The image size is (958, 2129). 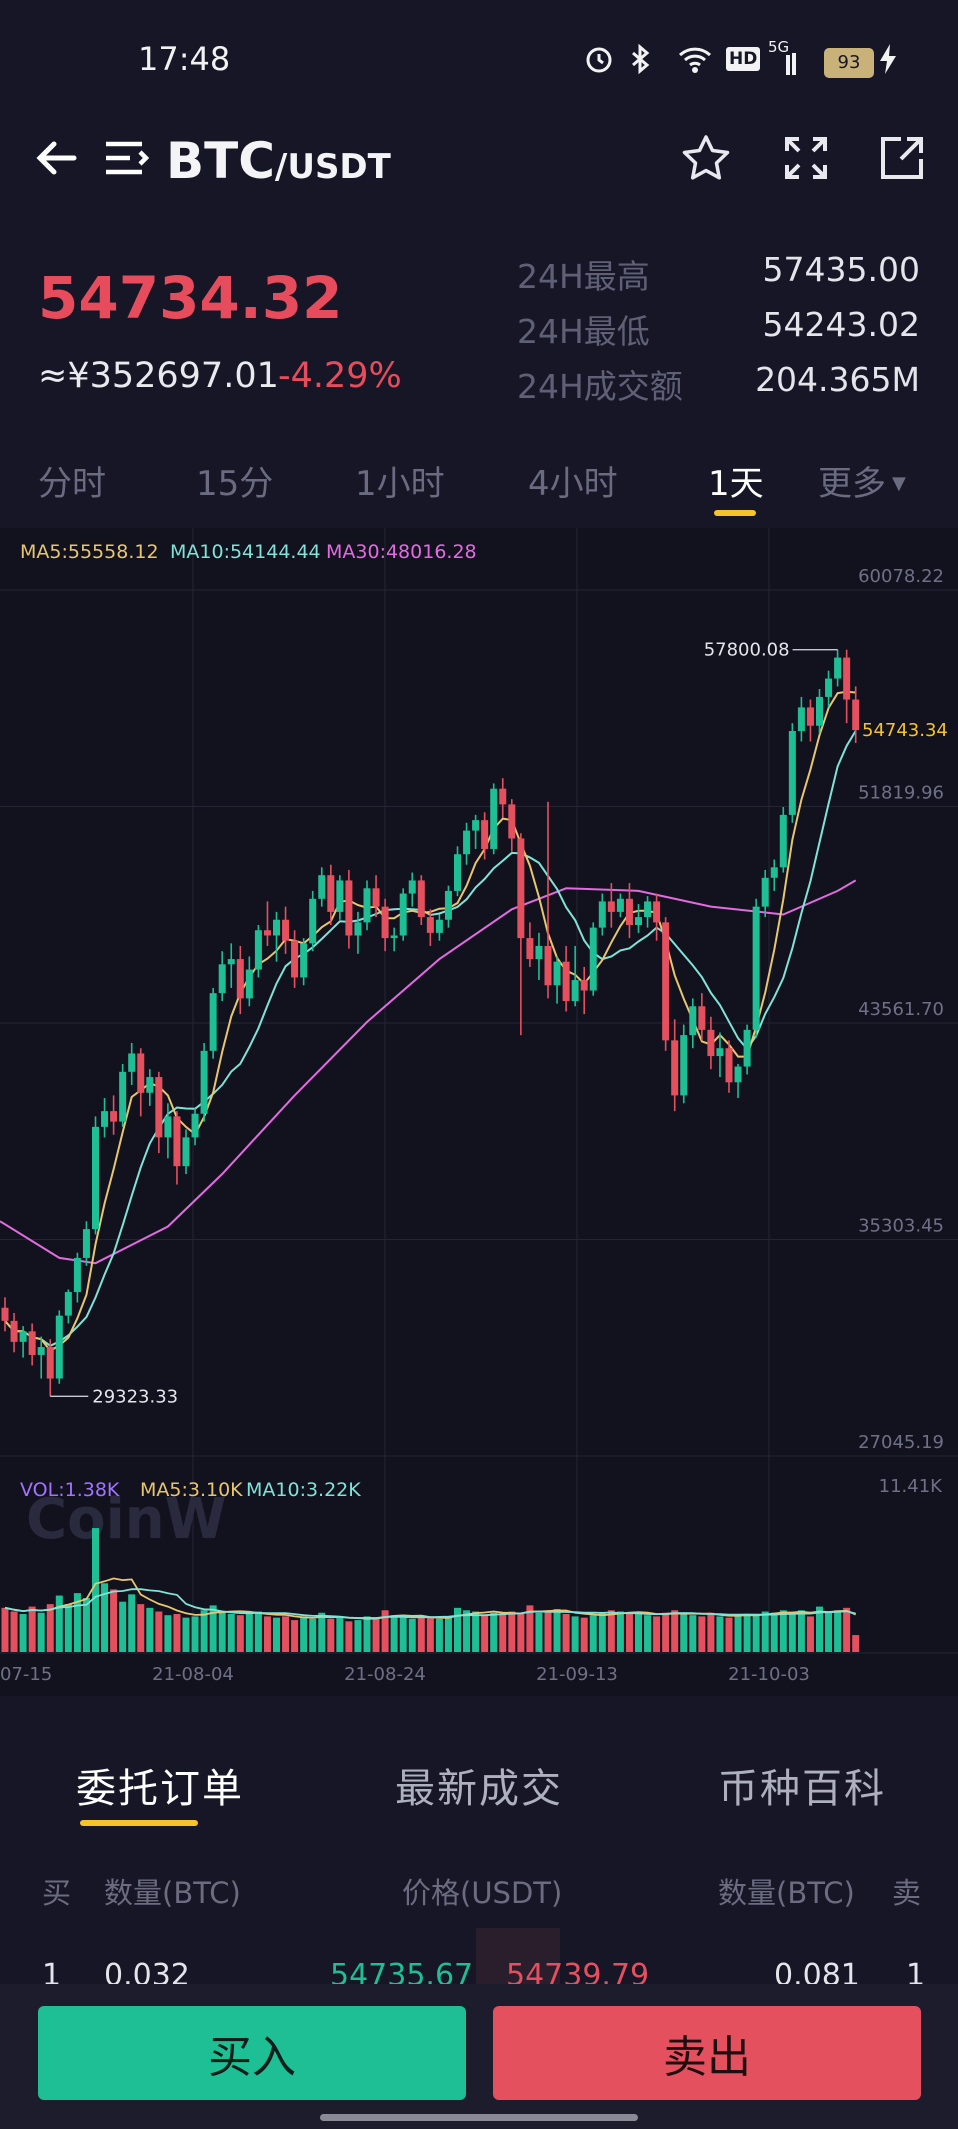 I want to click on cny-price: ≈¥352697.01, so click(x=158, y=376).